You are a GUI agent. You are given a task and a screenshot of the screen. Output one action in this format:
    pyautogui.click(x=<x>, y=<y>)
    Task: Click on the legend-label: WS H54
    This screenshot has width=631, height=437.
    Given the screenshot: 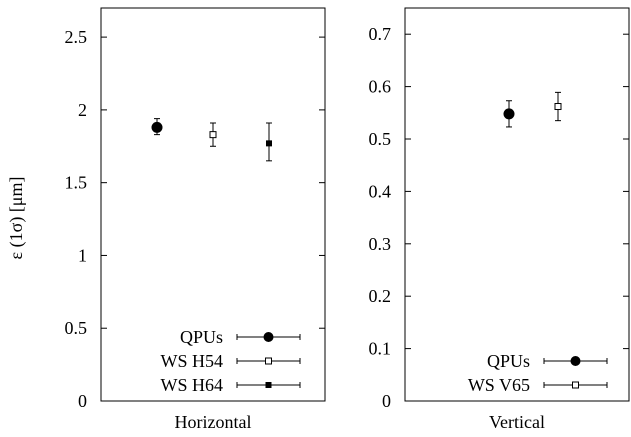 What is the action you would take?
    pyautogui.click(x=192, y=361)
    